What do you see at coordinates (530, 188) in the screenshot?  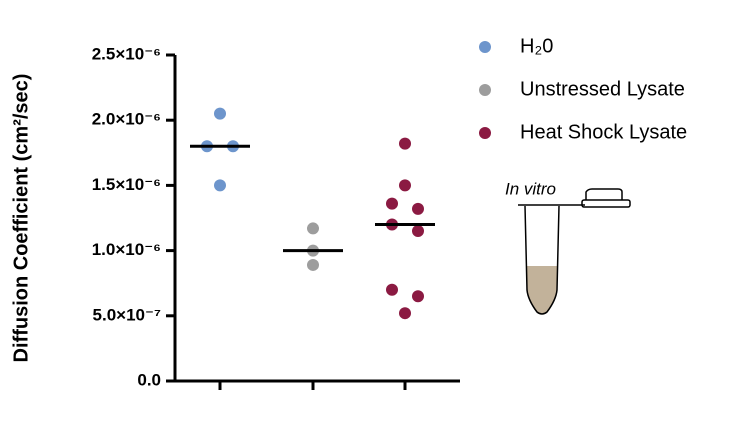 I see `annotation: In vitro` at bounding box center [530, 188].